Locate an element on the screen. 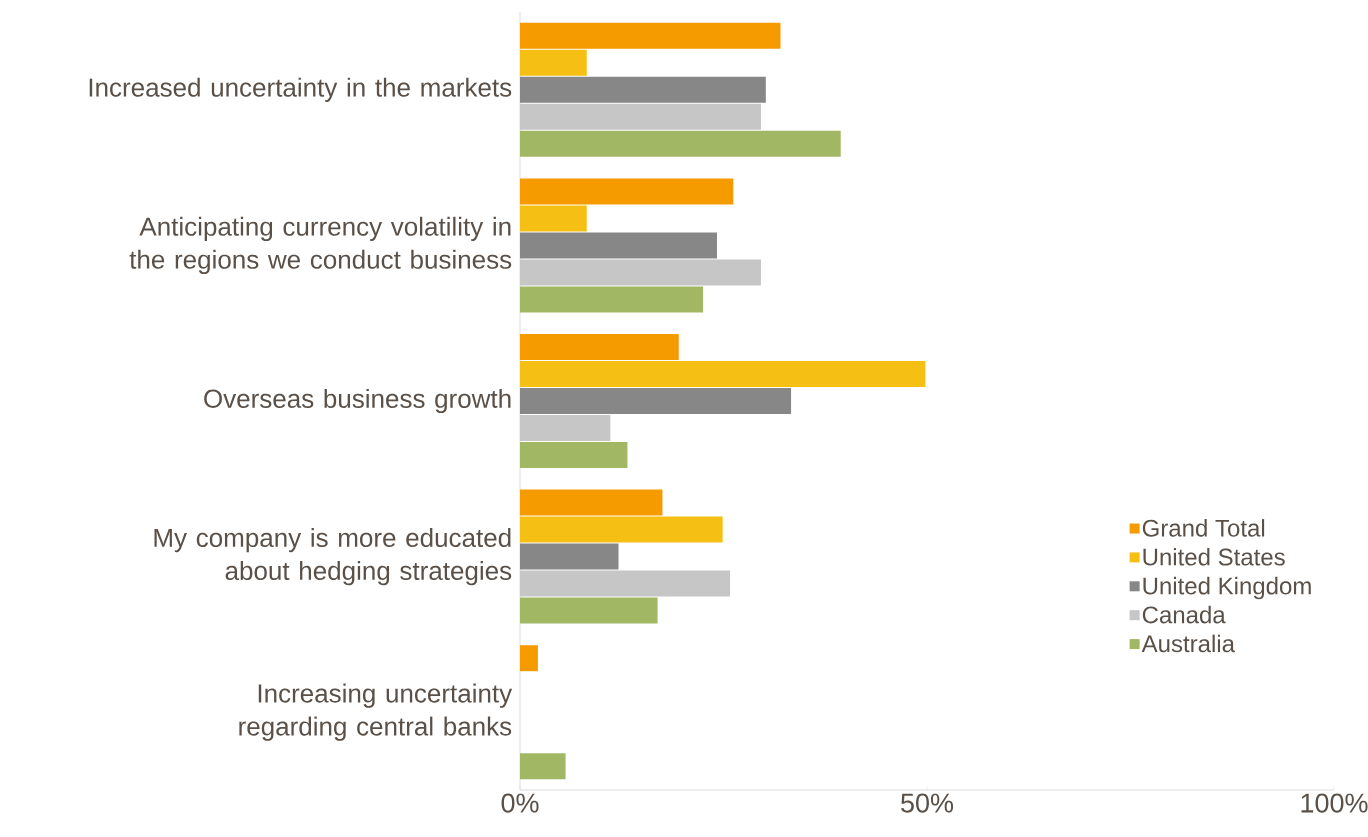 The height and width of the screenshot is (837, 1368). legend-label: Canada is located at coordinates (1184, 614).